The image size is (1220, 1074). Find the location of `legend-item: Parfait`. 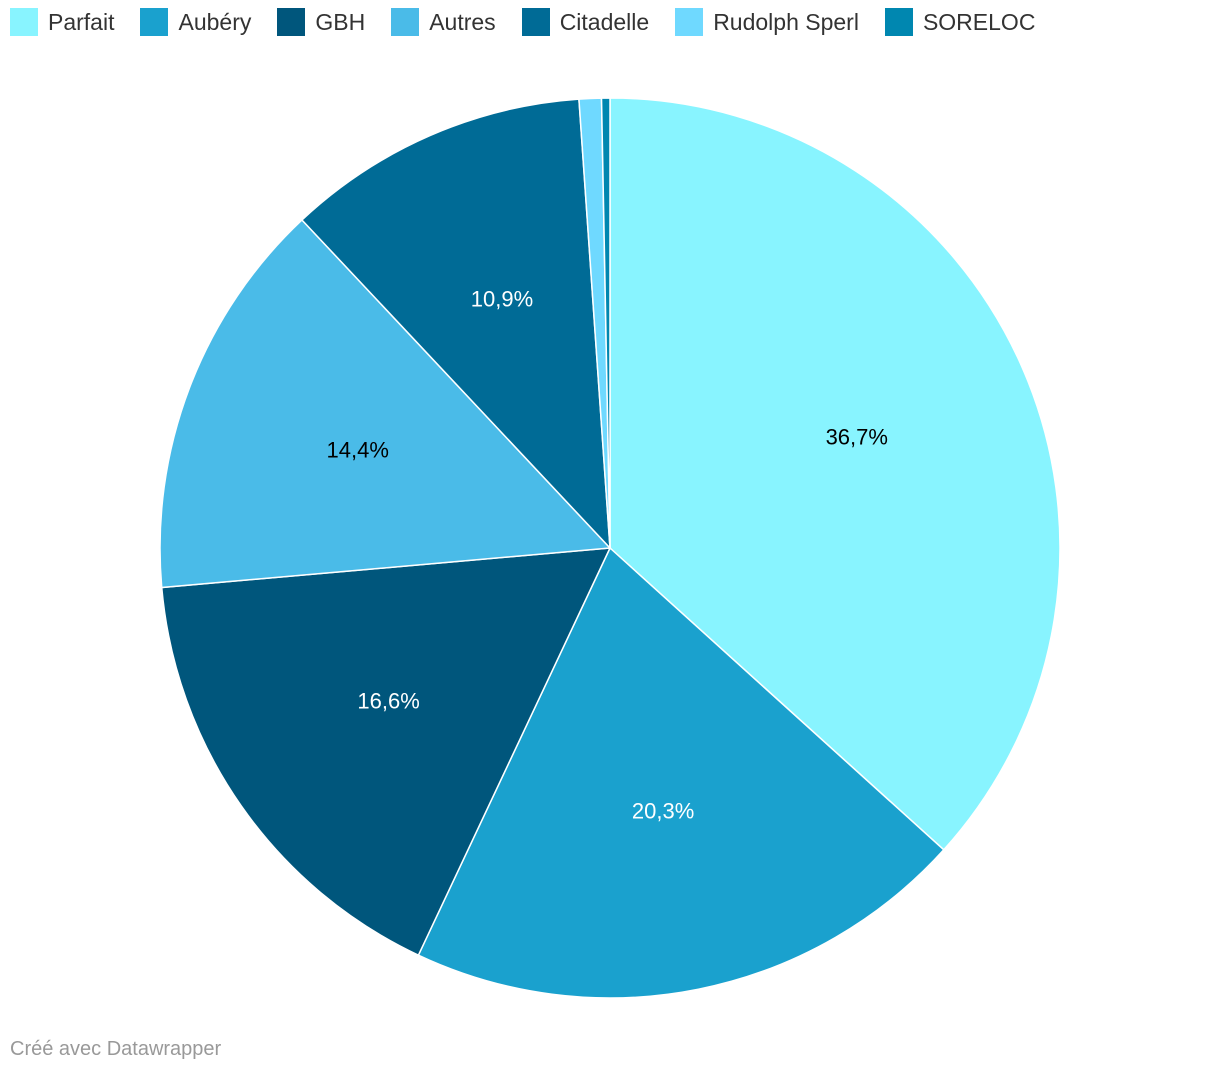

legend-item: Parfait is located at coordinates (62, 22).